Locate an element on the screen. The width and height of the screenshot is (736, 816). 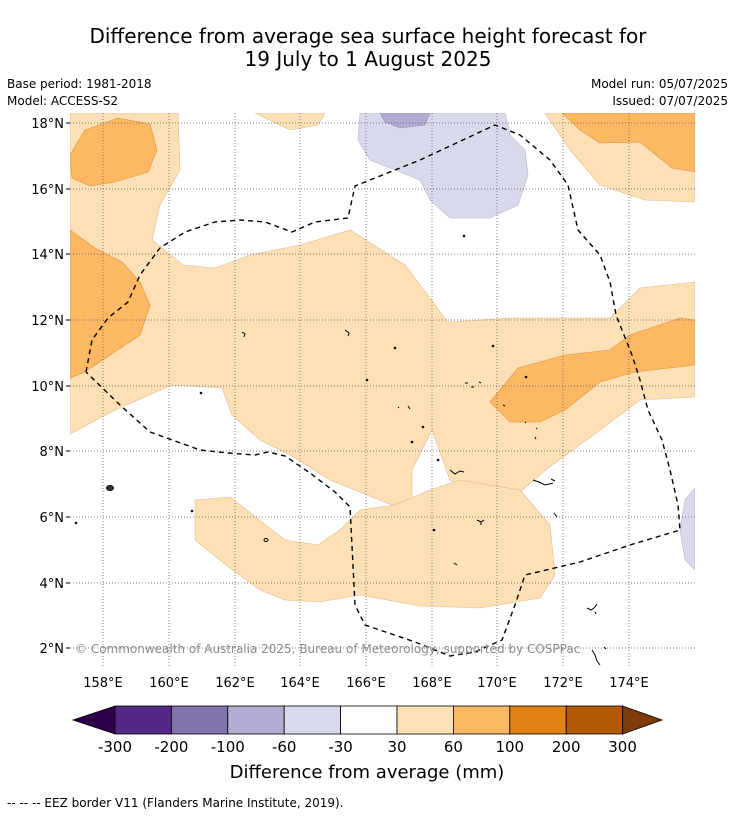
lon-label: 164°E is located at coordinates (300, 683).